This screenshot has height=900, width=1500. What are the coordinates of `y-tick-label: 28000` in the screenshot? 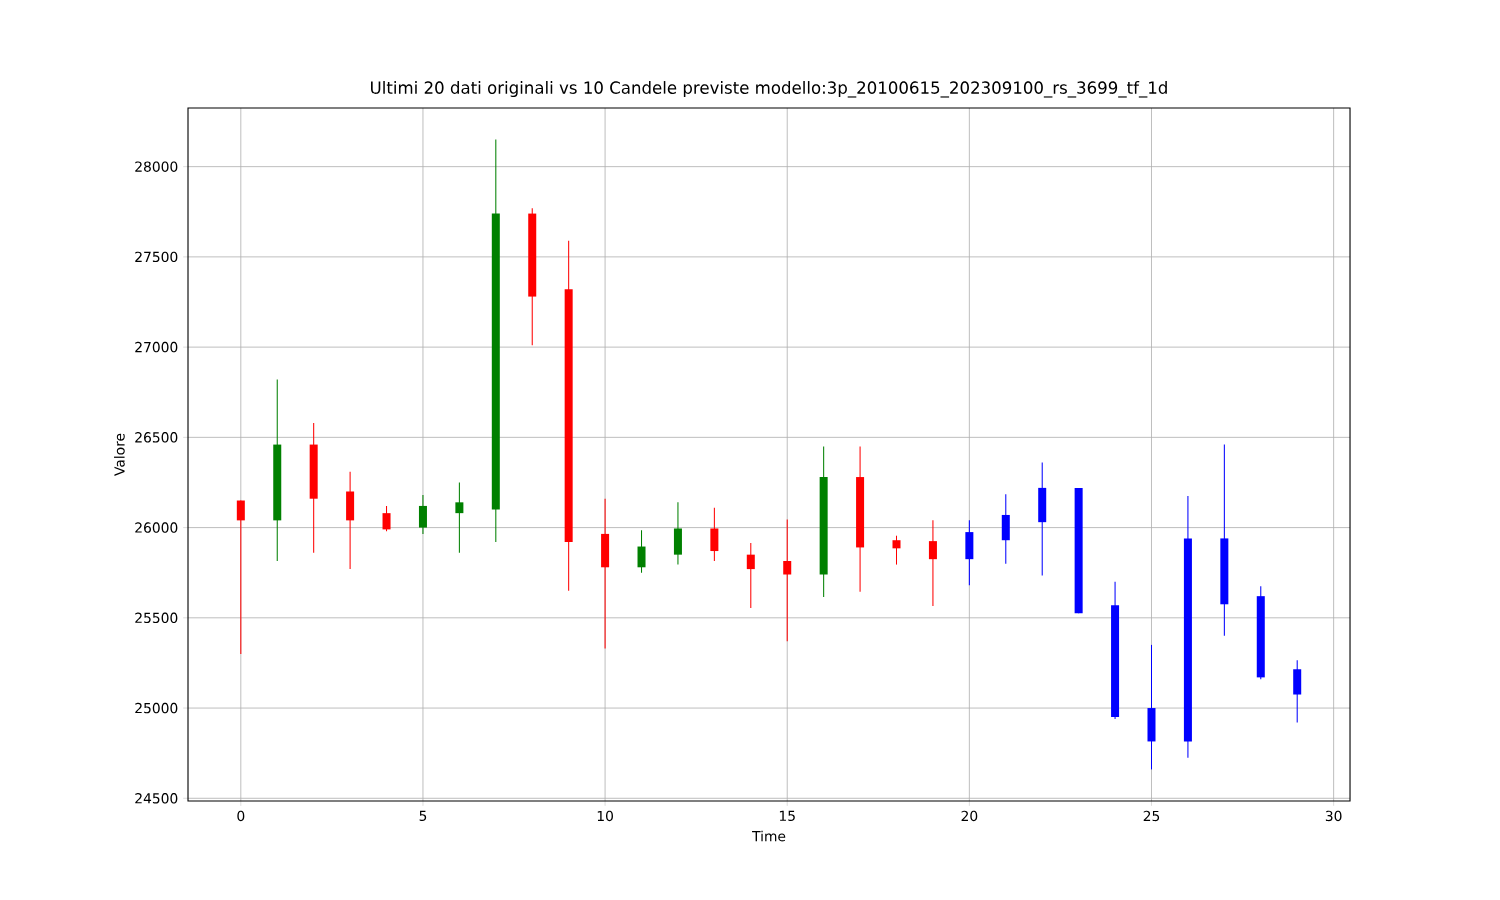 It's located at (156, 166).